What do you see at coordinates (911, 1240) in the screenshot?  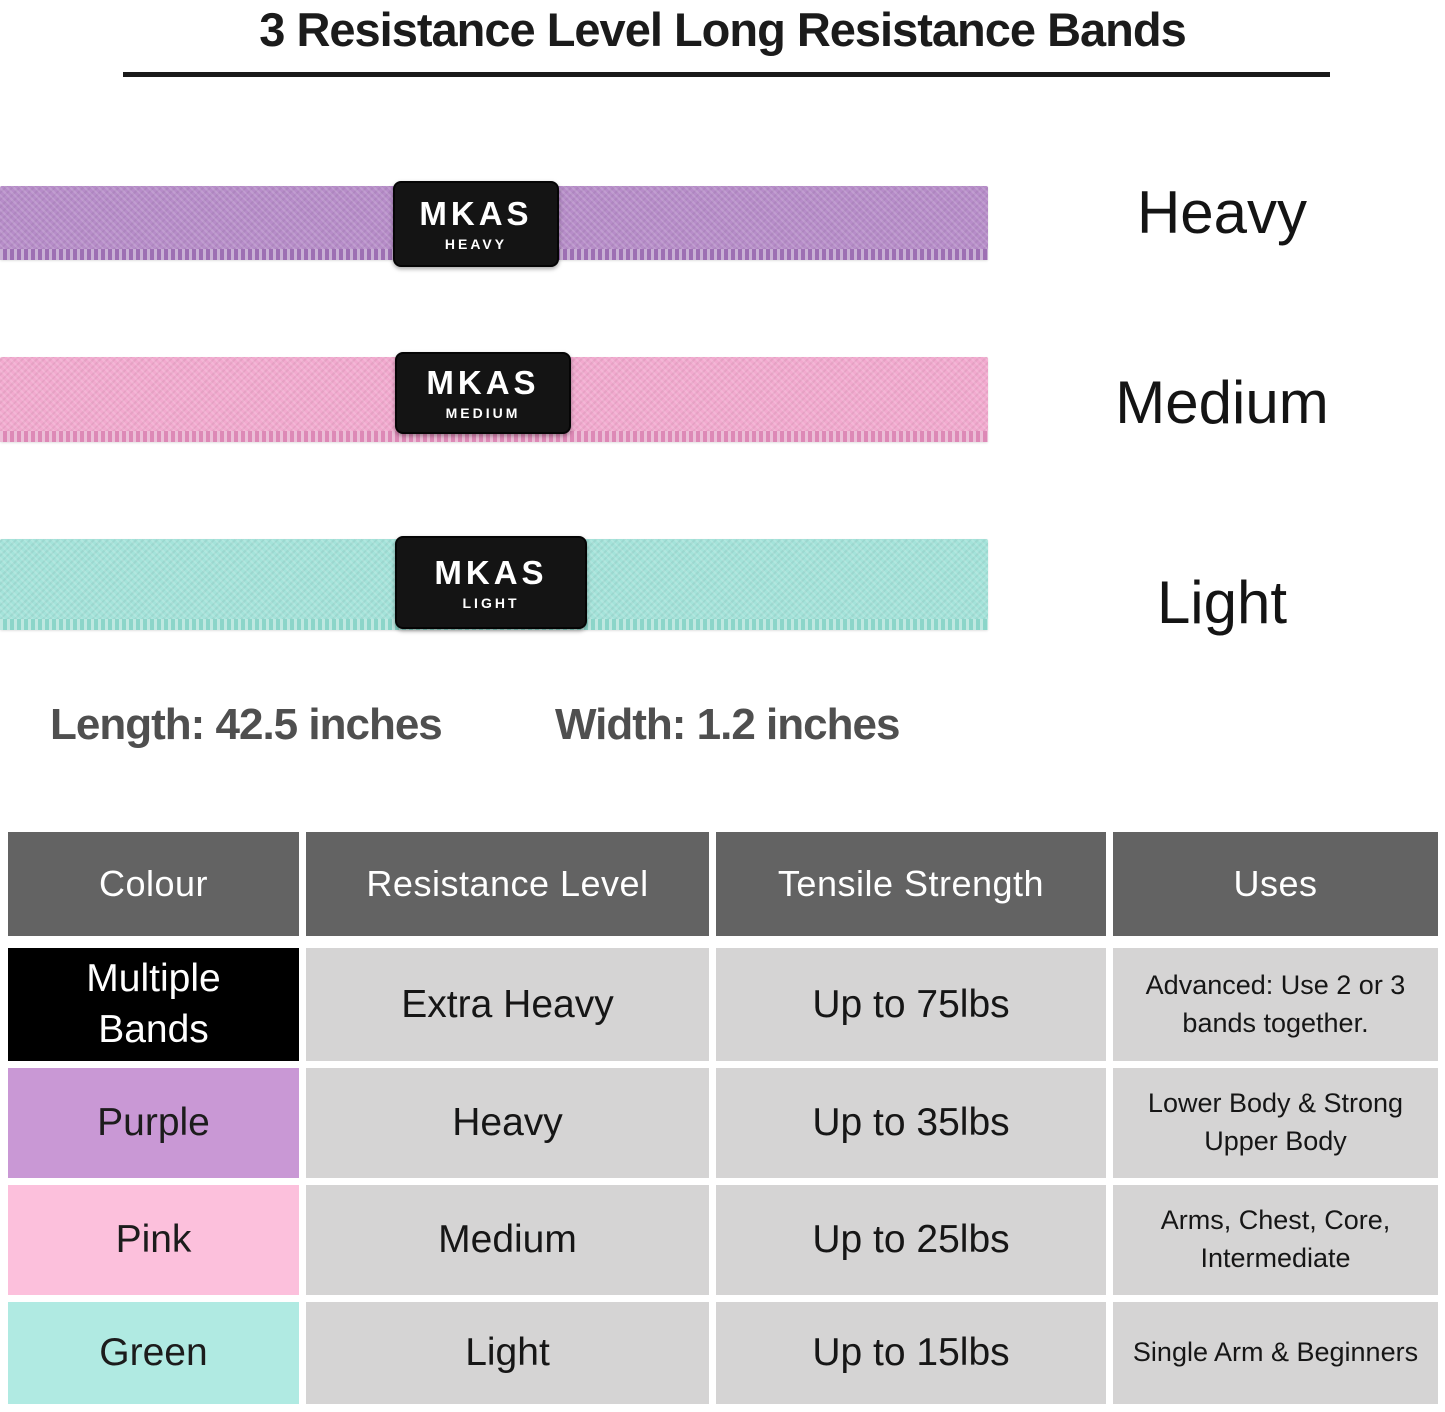 I see `tensile-cell: Up to 25lbs` at bounding box center [911, 1240].